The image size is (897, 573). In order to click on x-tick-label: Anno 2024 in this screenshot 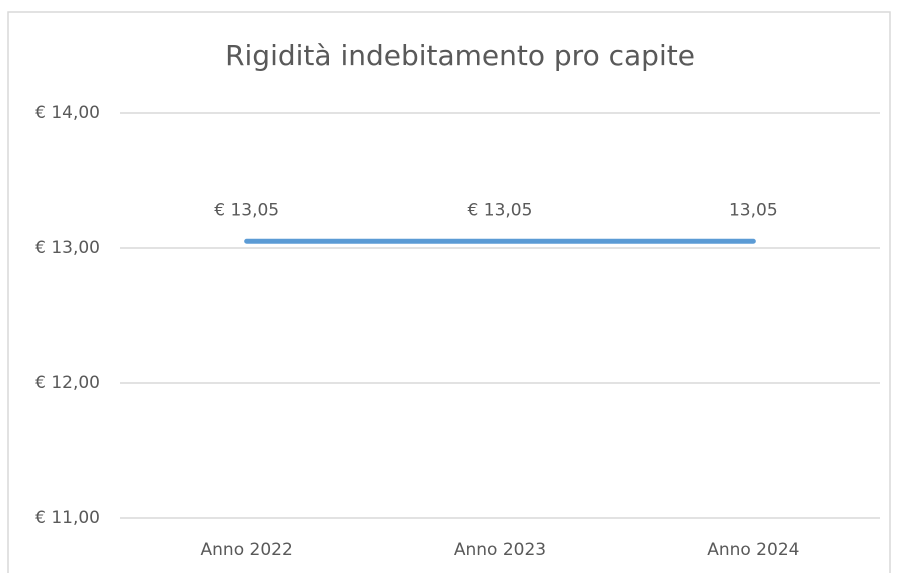, I will do `click(753, 550)`.